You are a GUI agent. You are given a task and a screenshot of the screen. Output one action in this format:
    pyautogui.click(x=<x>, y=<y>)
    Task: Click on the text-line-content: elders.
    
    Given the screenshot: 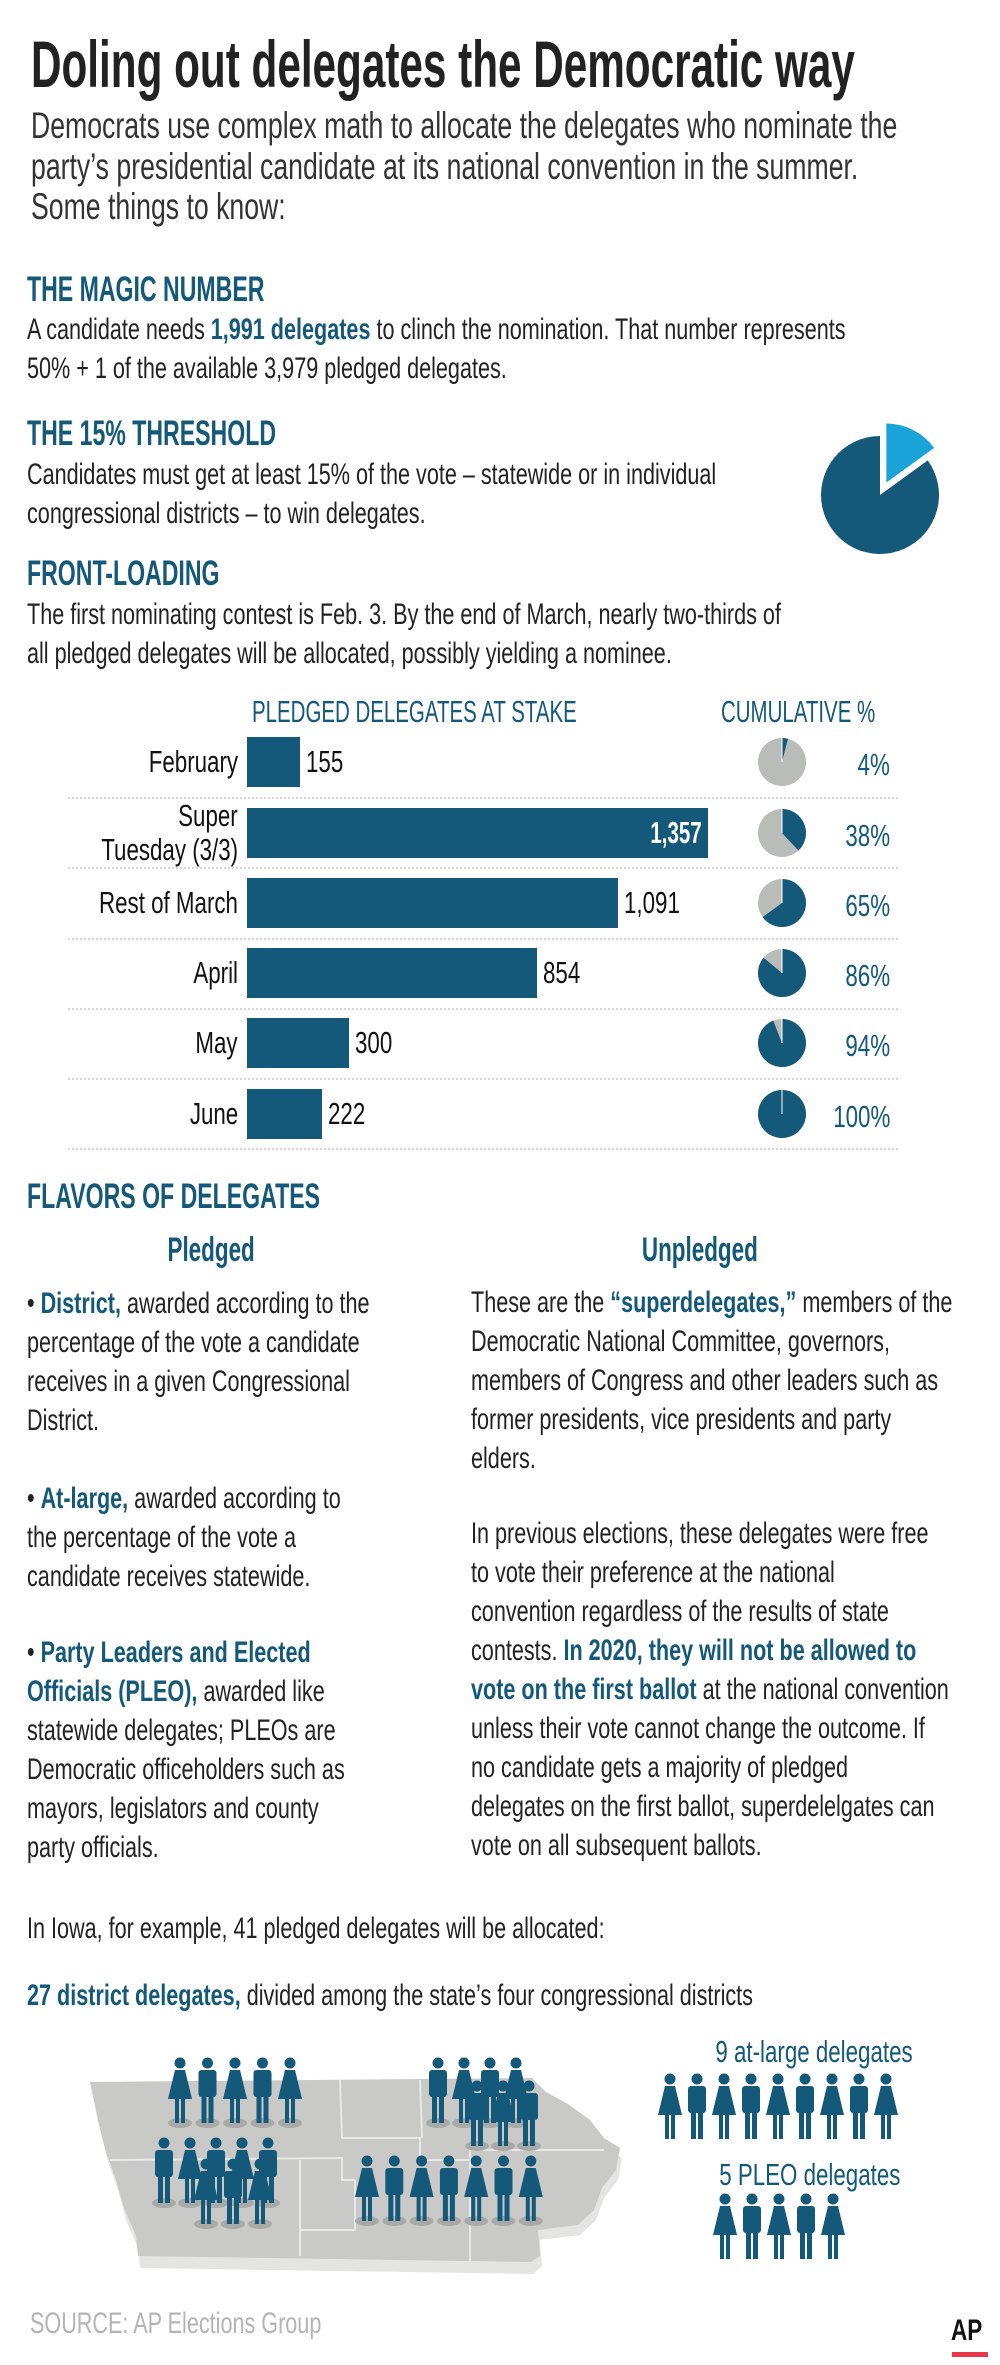 What is the action you would take?
    pyautogui.click(x=503, y=1458)
    